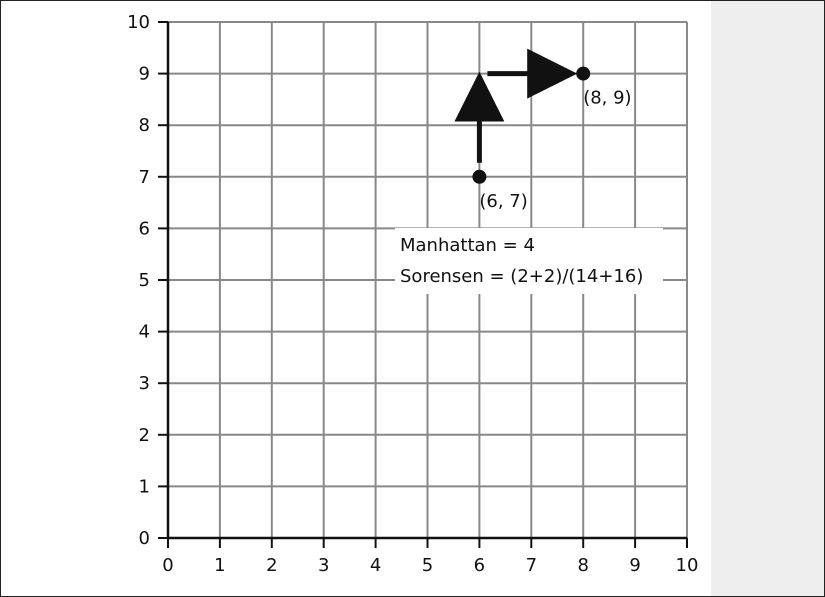 The height and width of the screenshot is (597, 825). Describe the element at coordinates (768, 298) in the screenshot. I see `right-margin-strip` at that location.